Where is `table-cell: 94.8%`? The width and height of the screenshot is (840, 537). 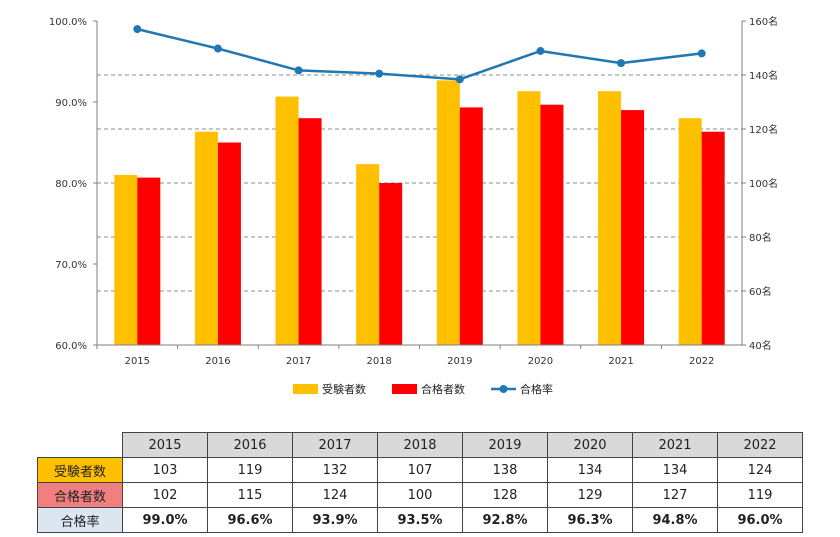 table-cell: 94.8% is located at coordinates (675, 520).